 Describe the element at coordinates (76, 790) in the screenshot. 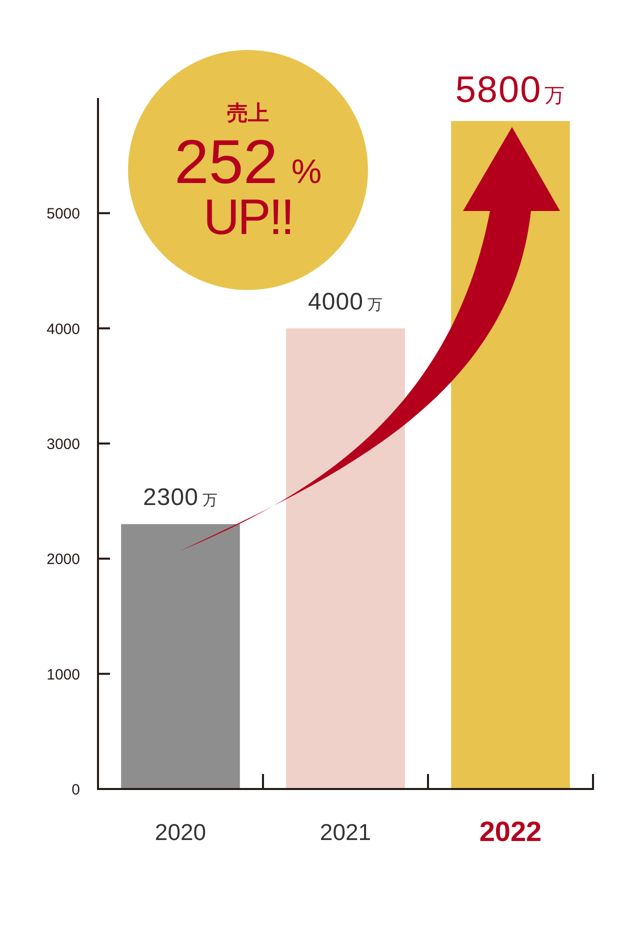

I see `y-tick-label: 0` at that location.